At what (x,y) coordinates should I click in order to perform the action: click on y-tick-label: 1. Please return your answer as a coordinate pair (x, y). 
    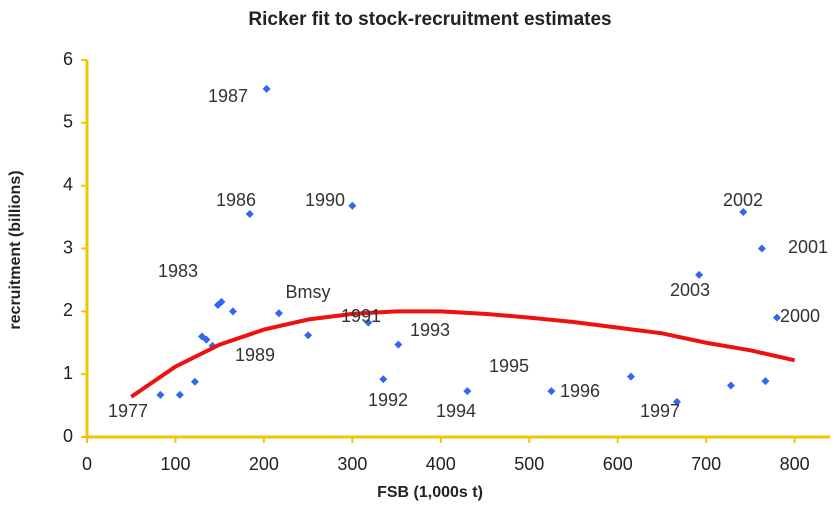
    Looking at the image, I should click on (68, 373).